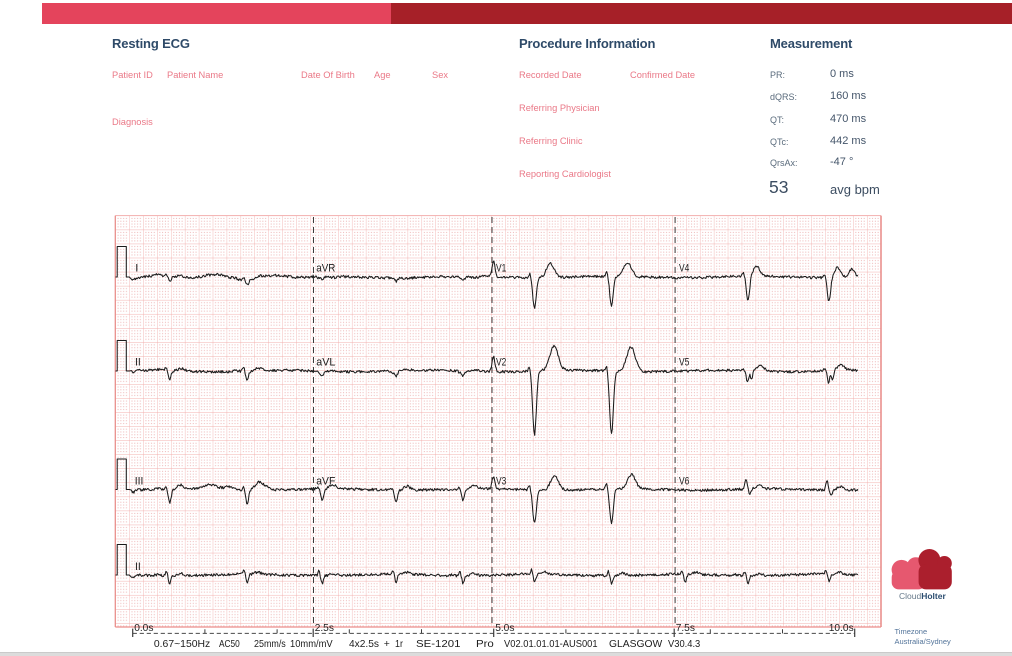 Image resolution: width=1012 pixels, height=656 pixels. I want to click on svg-text: V5, so click(684, 363).